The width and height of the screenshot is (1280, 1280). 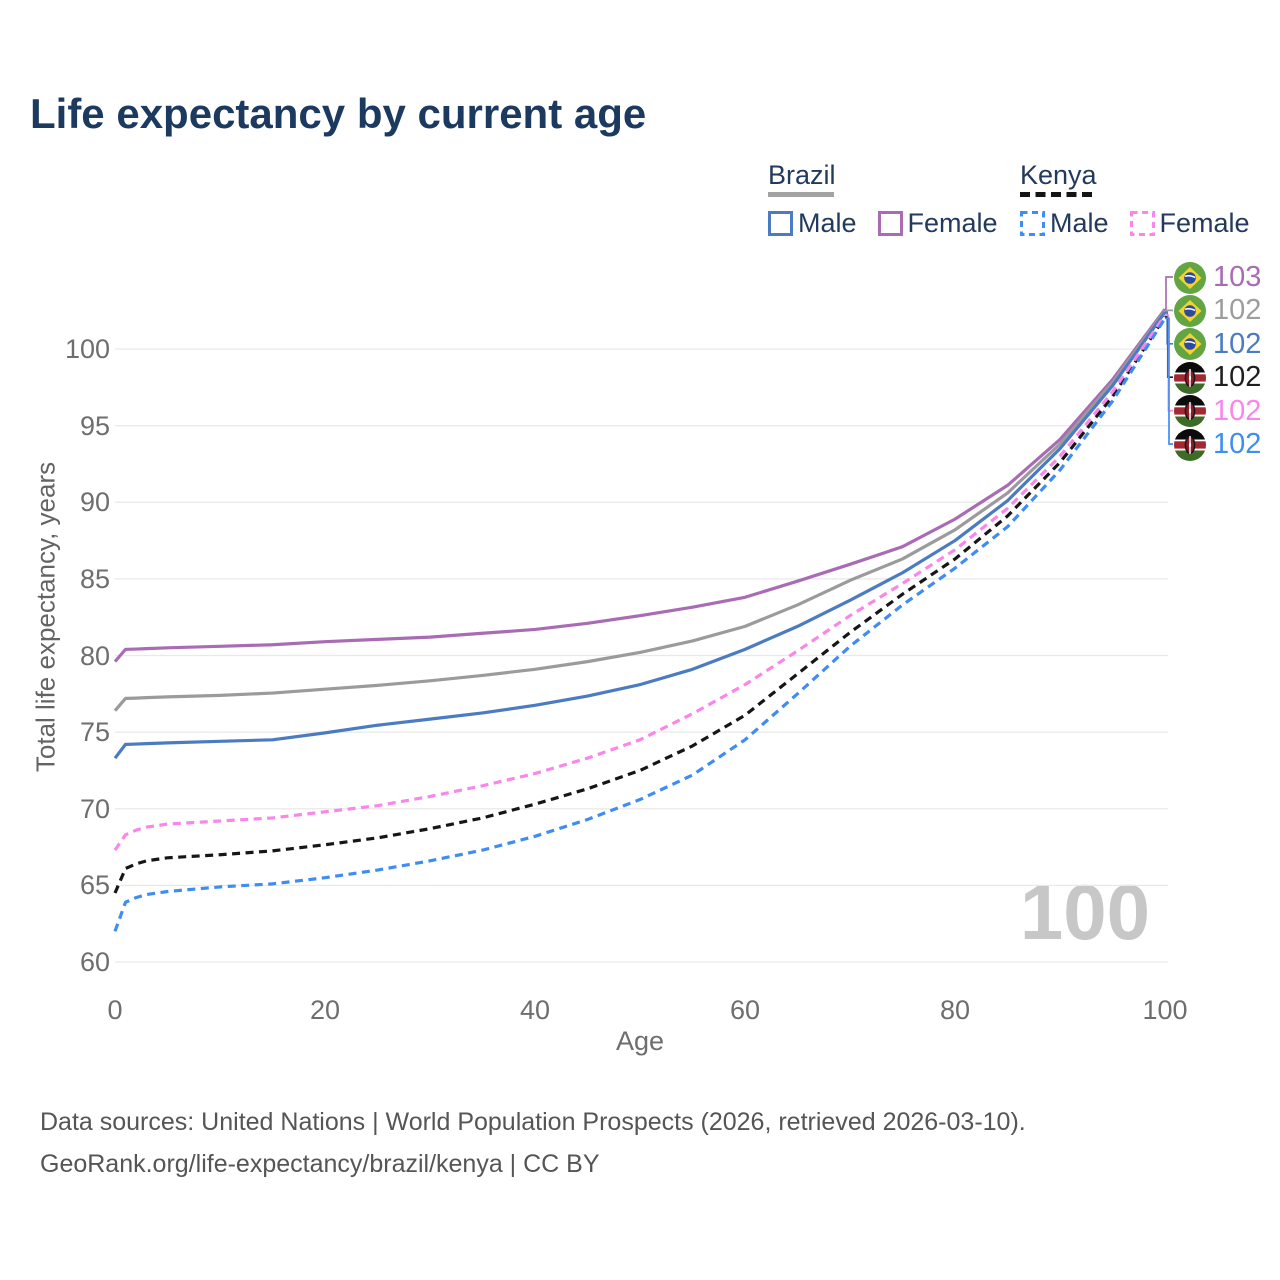 What do you see at coordinates (745, 1010) in the screenshot?
I see `x-tick-label-60: 60` at bounding box center [745, 1010].